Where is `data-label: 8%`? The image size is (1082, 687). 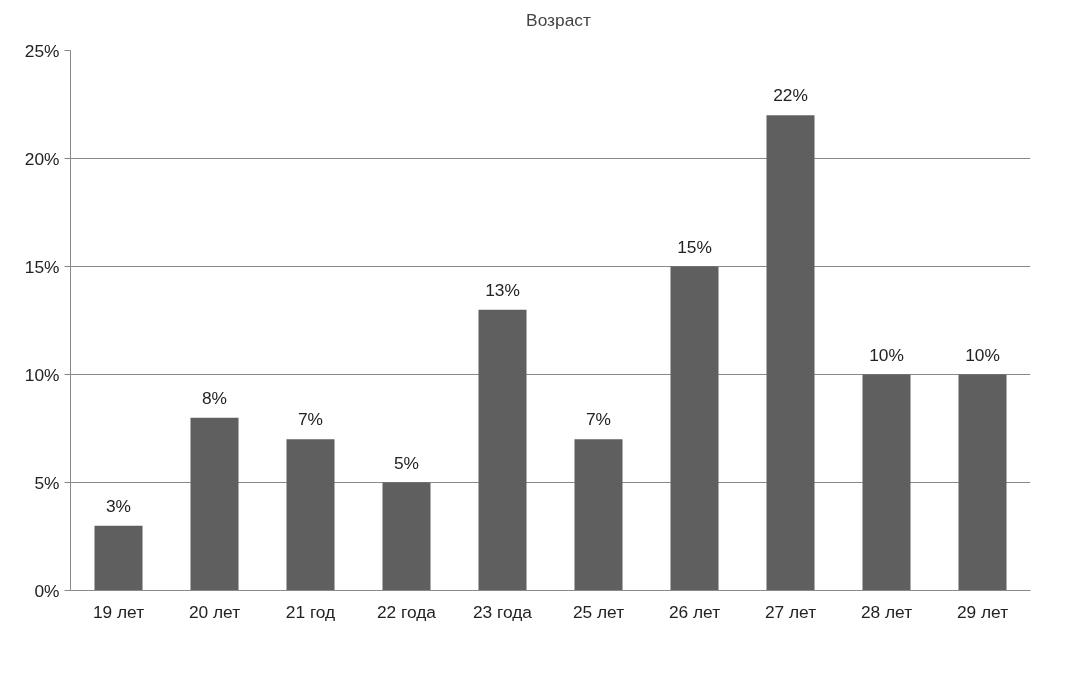
data-label: 8% is located at coordinates (214, 397).